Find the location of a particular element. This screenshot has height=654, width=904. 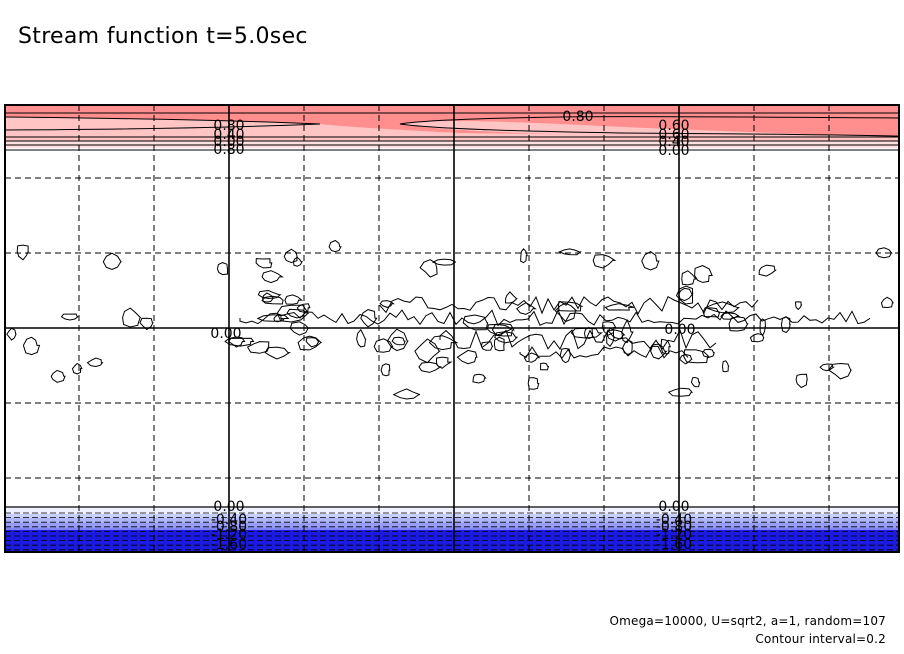

parameter-note: Omega=10000, U=sqrt2, a=1, random=107 is located at coordinates (747, 621).